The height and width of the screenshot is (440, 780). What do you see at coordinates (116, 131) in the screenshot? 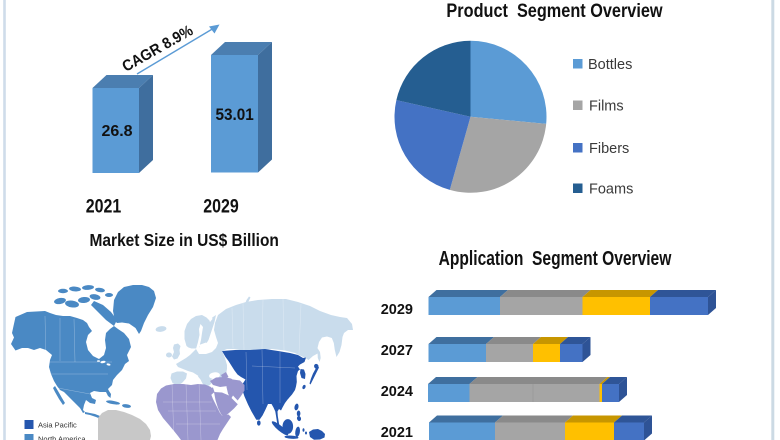
I see `svg-text: 26.8` at bounding box center [116, 131].